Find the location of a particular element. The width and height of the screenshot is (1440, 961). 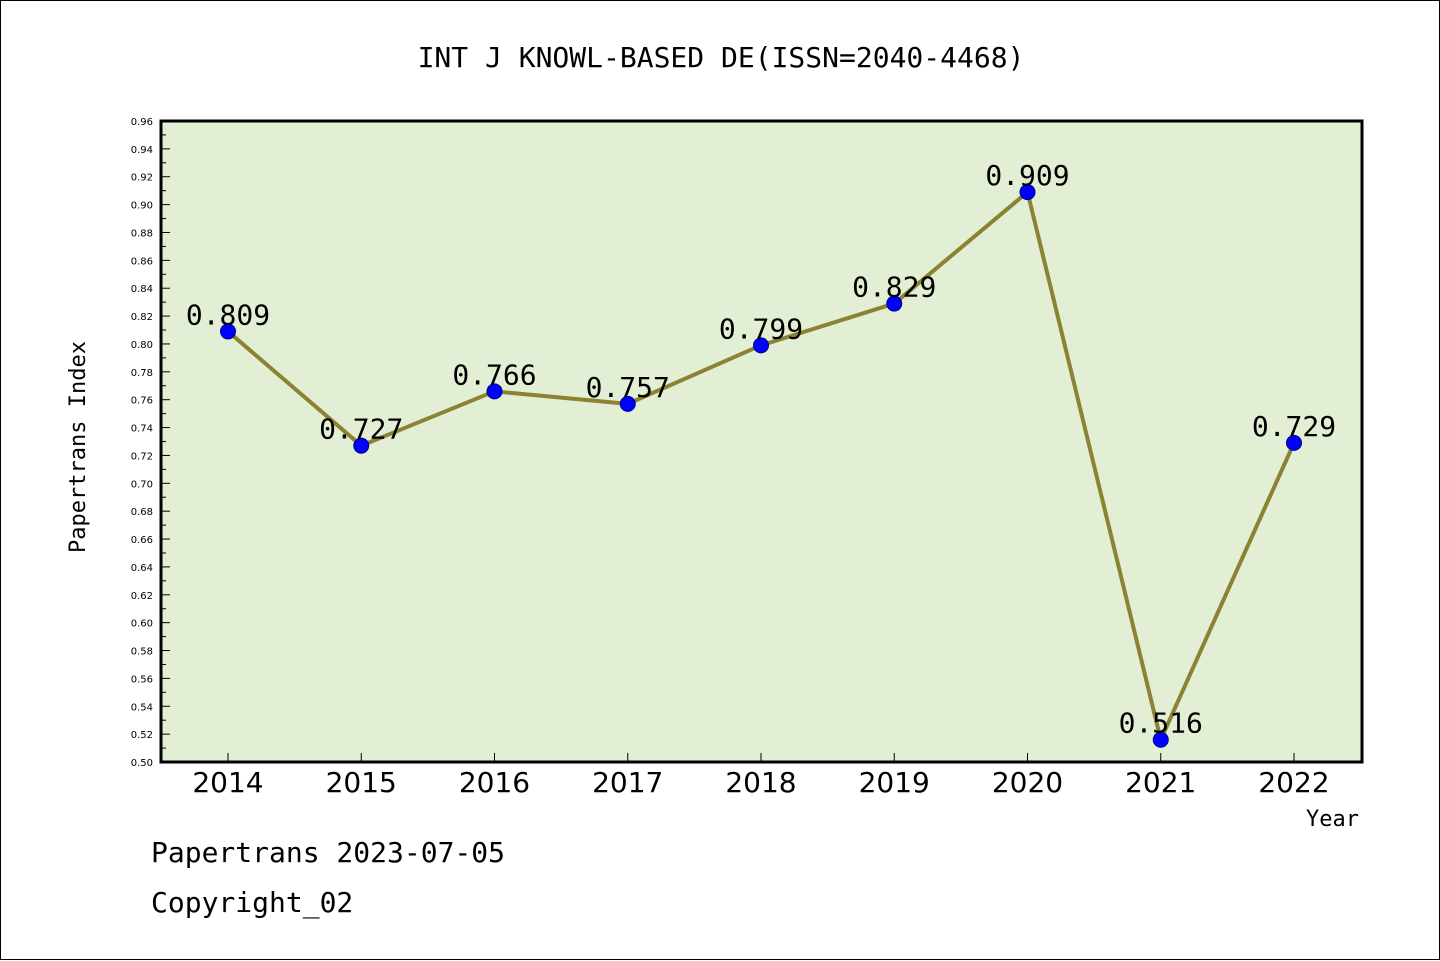

x-axis-ticks: 2014 2015 2016 2017 2018 2019 2020 2021 2022 is located at coordinates (761, 776).